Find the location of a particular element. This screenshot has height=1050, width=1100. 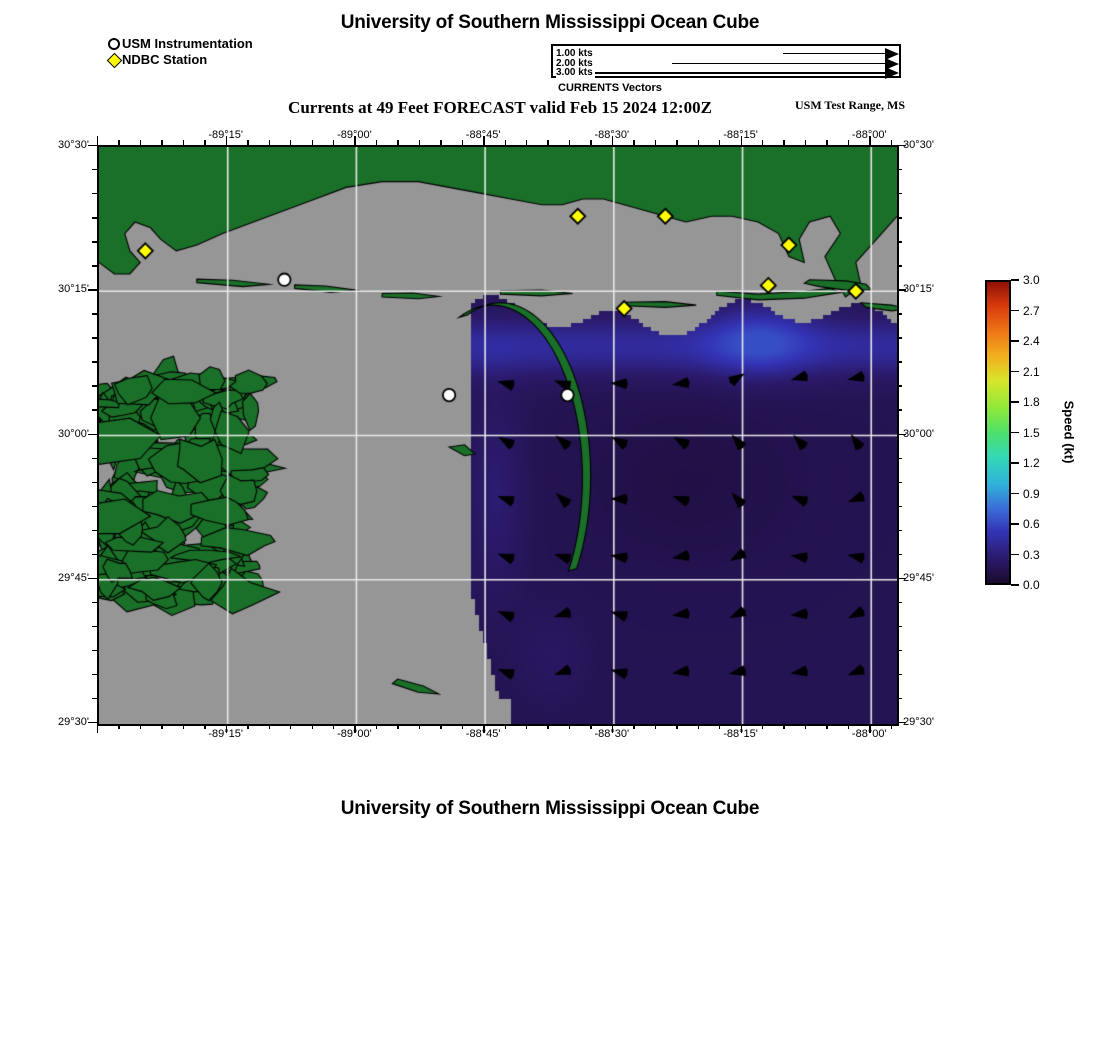

legend-label-usm: USM Instrumentation is located at coordinates (187, 43).